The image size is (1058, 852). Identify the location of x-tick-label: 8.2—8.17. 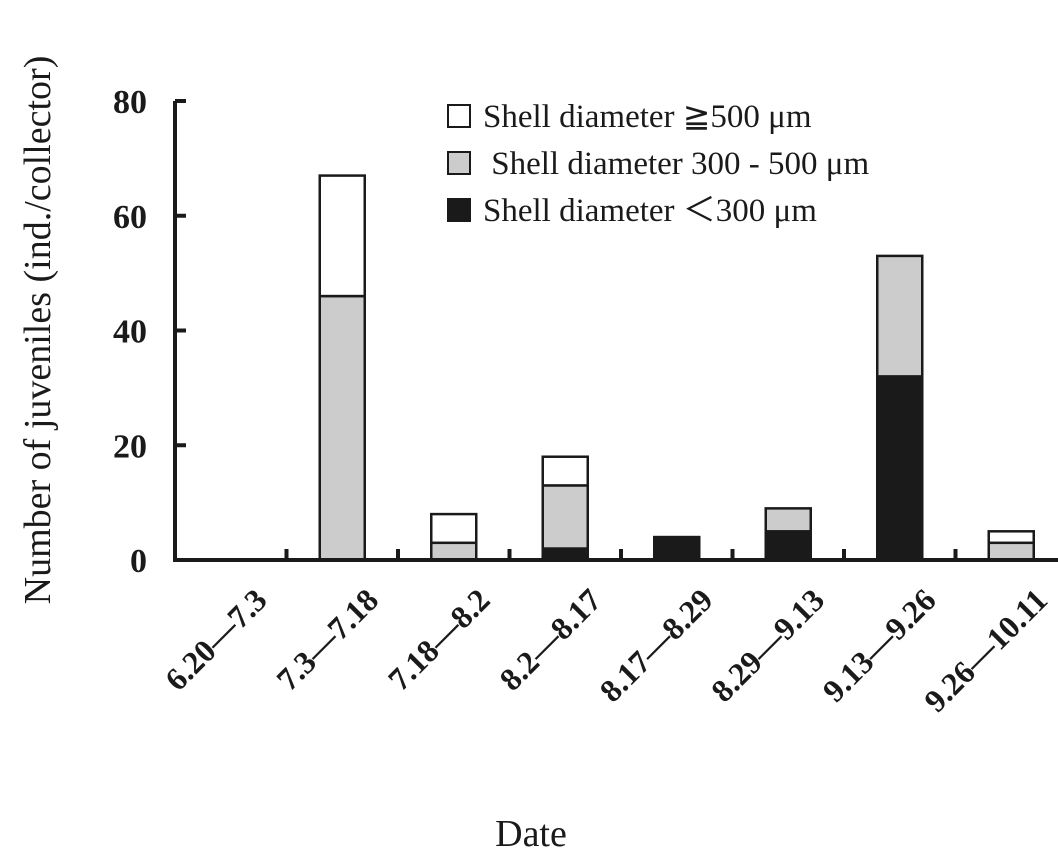
(550, 639).